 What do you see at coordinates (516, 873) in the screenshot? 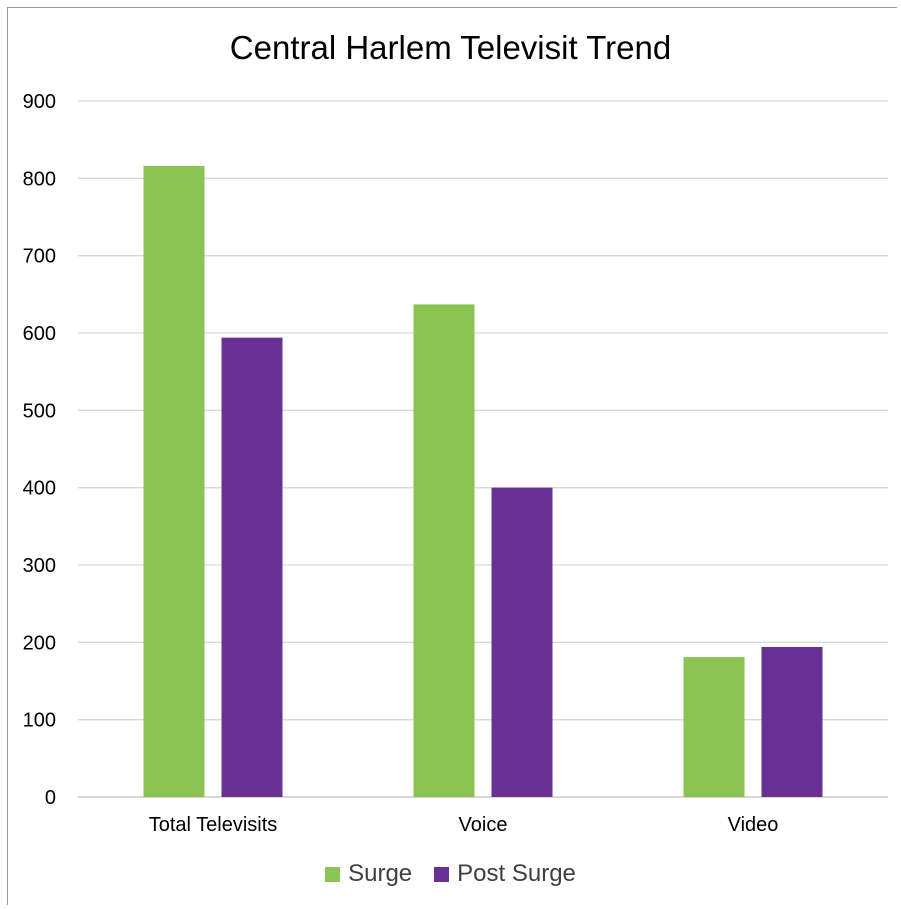
I see `legend-label-post-surge: Post Surge` at bounding box center [516, 873].